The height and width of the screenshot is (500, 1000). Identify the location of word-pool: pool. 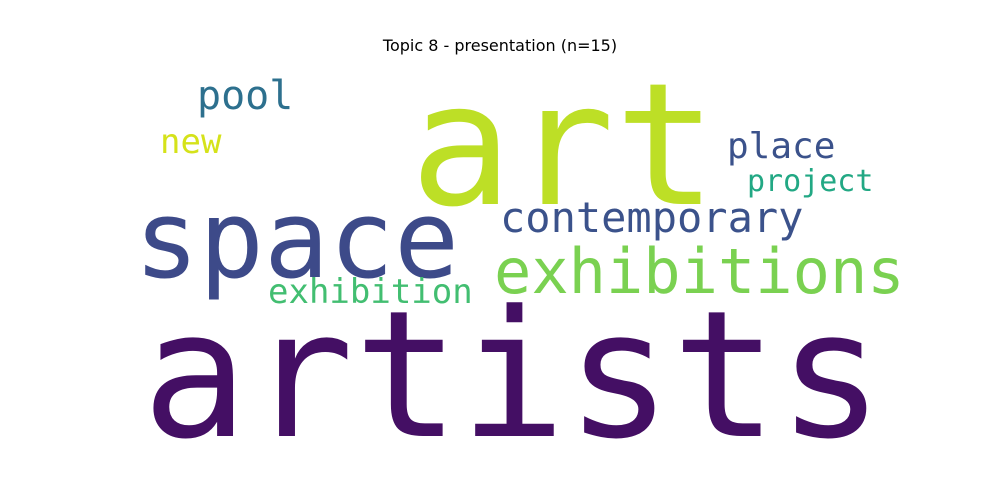
(245, 96).